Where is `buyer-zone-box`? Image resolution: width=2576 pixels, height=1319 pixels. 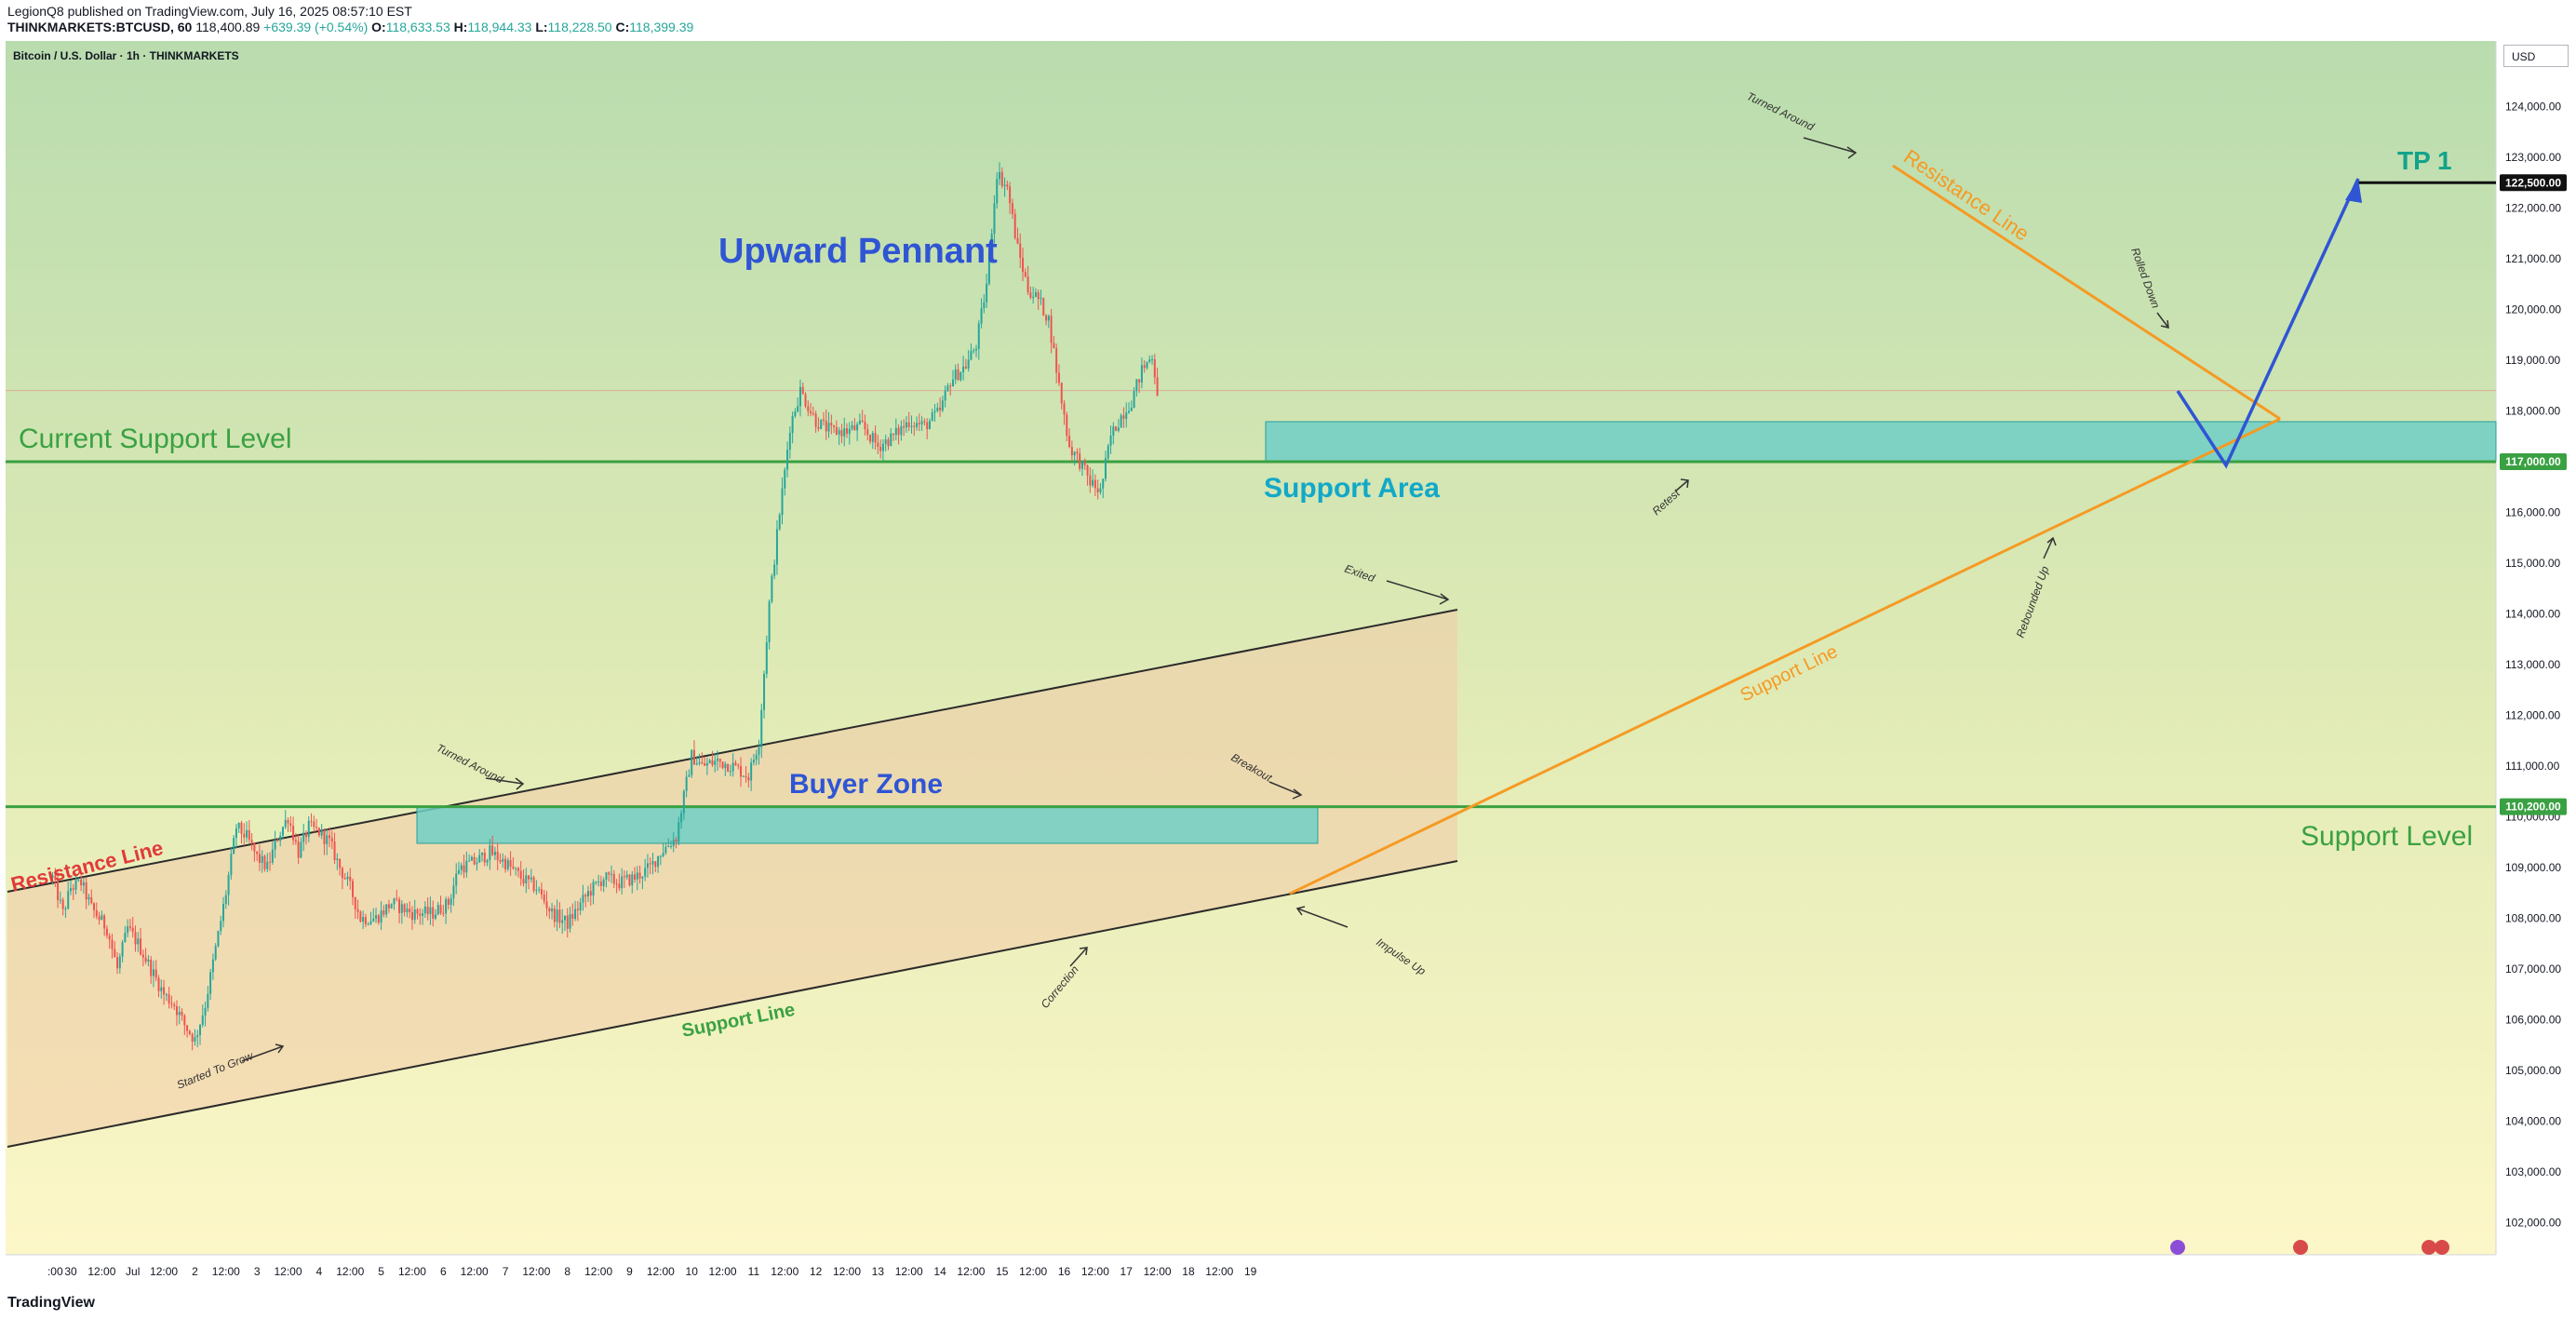 buyer-zone-box is located at coordinates (867, 824).